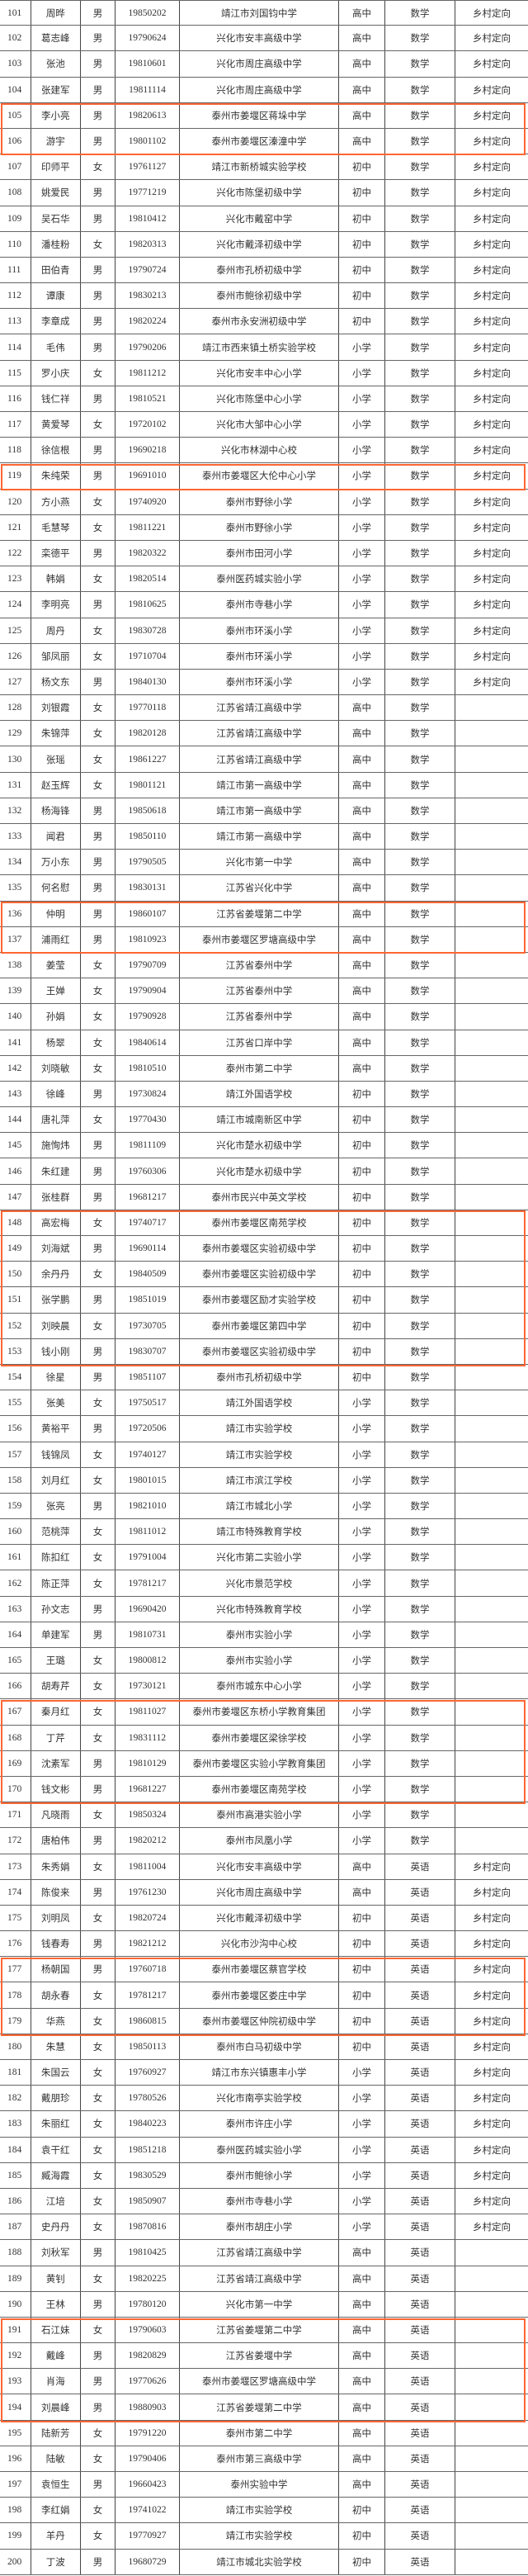  What do you see at coordinates (15, 2561) in the screenshot?
I see `row-number-cell: 200` at bounding box center [15, 2561].